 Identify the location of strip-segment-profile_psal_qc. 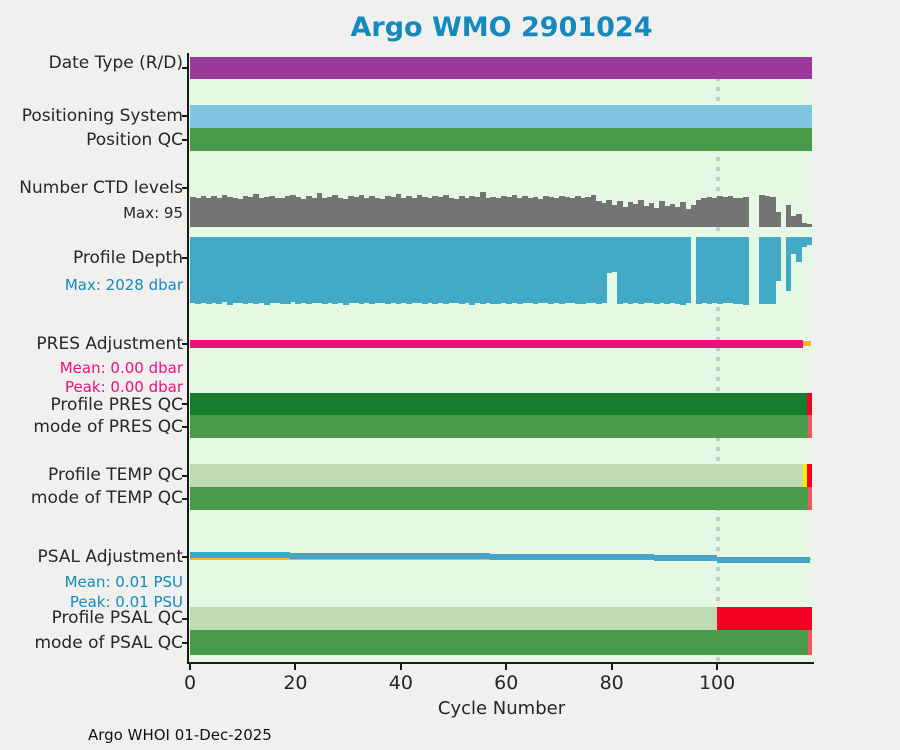
(454, 618).